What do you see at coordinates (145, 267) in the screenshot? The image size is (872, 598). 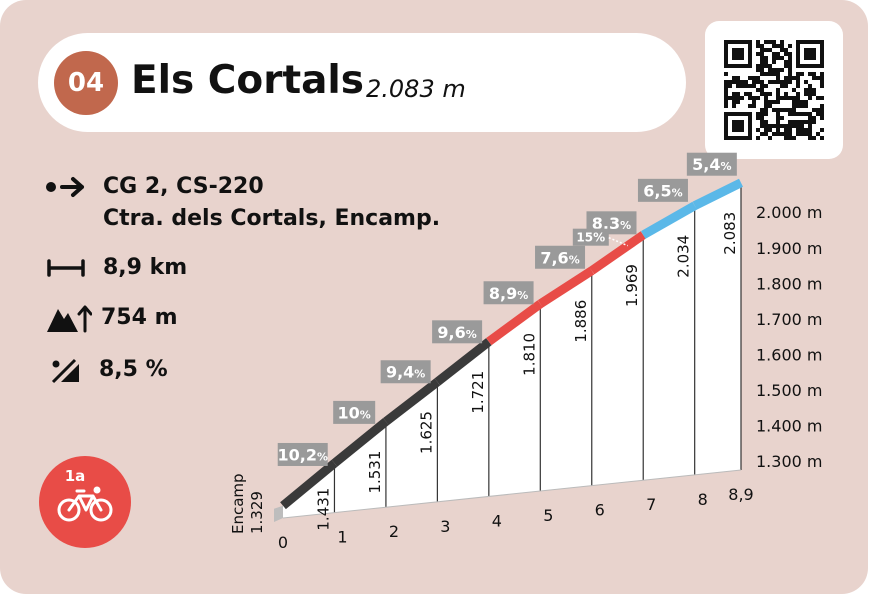 I see `distance-value: 8,9 km` at bounding box center [145, 267].